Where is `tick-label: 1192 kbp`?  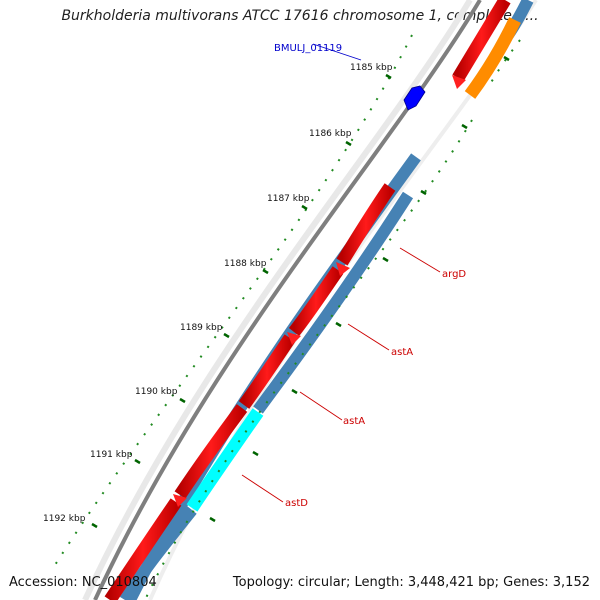
tick-label: 1192 kbp is located at coordinates (64, 519).